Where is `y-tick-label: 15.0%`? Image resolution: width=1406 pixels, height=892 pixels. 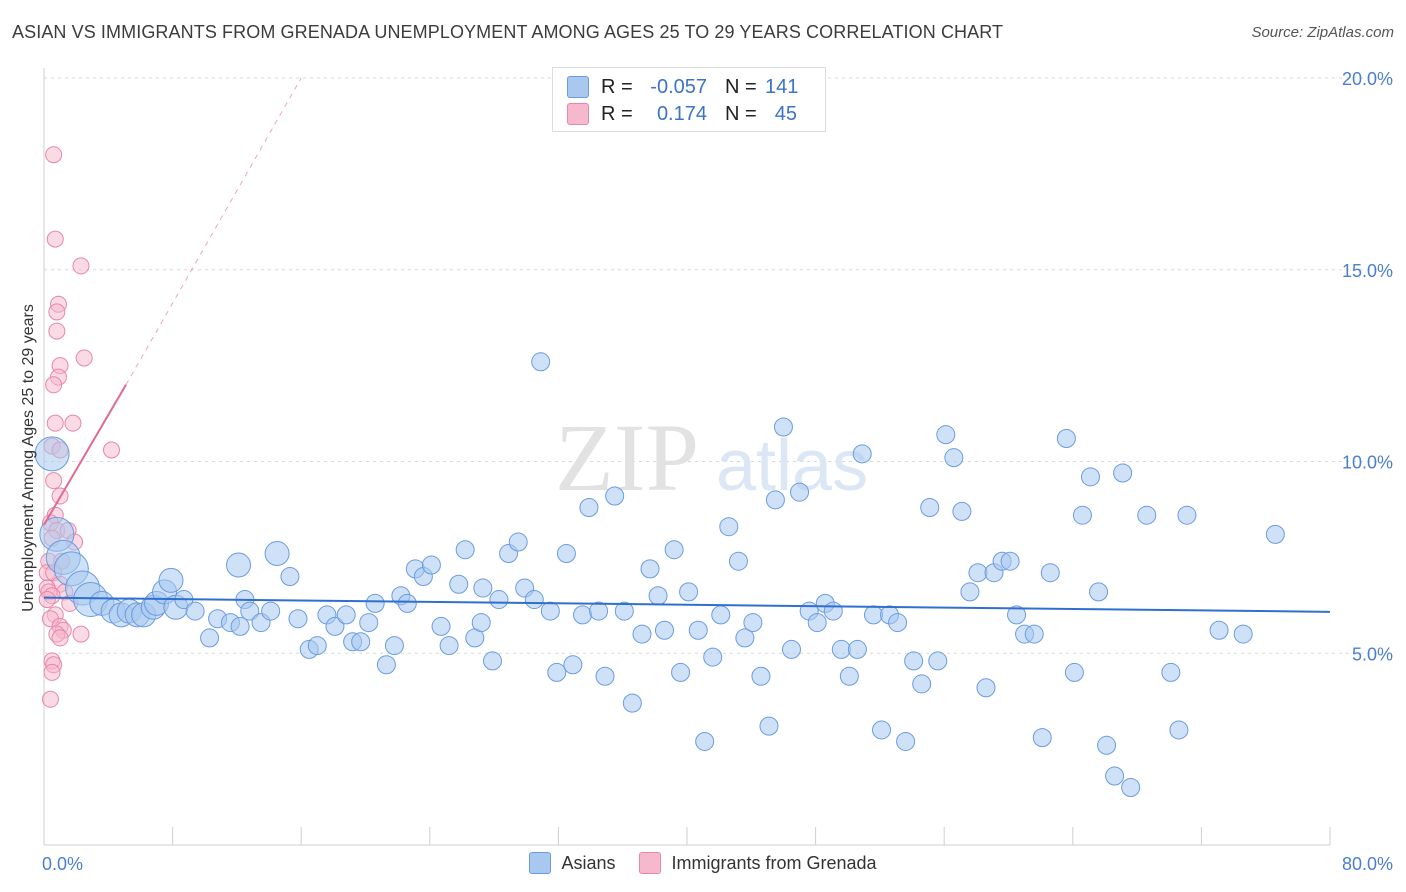
y-tick-label: 15.0% is located at coordinates (1367, 271).